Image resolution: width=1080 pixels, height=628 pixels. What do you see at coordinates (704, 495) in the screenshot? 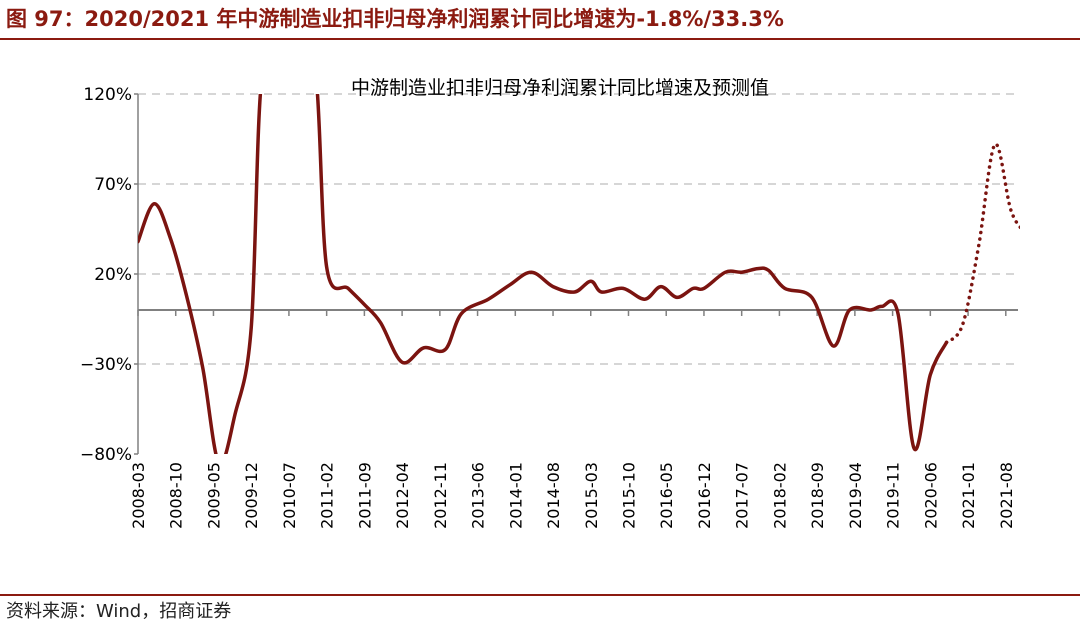
I see `x-tick-label: 2016-12` at bounding box center [704, 495].